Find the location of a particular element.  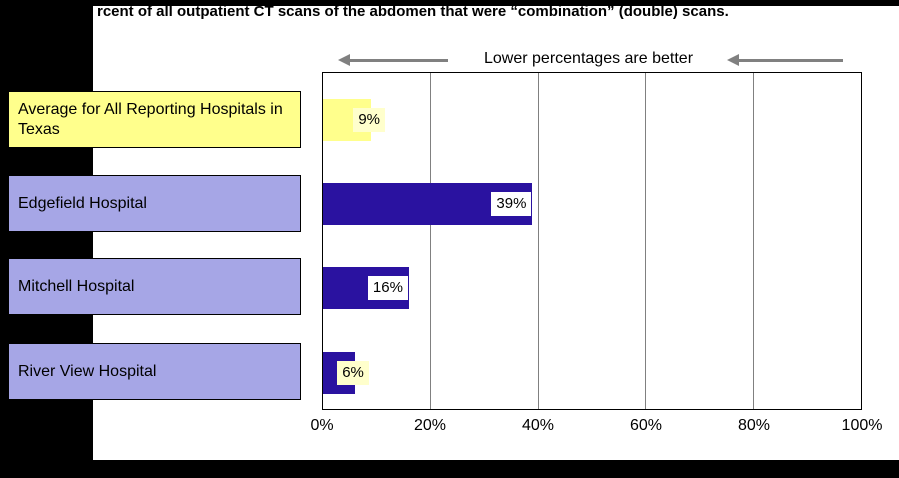

x-axis-tick-label: 80% is located at coordinates (754, 425).